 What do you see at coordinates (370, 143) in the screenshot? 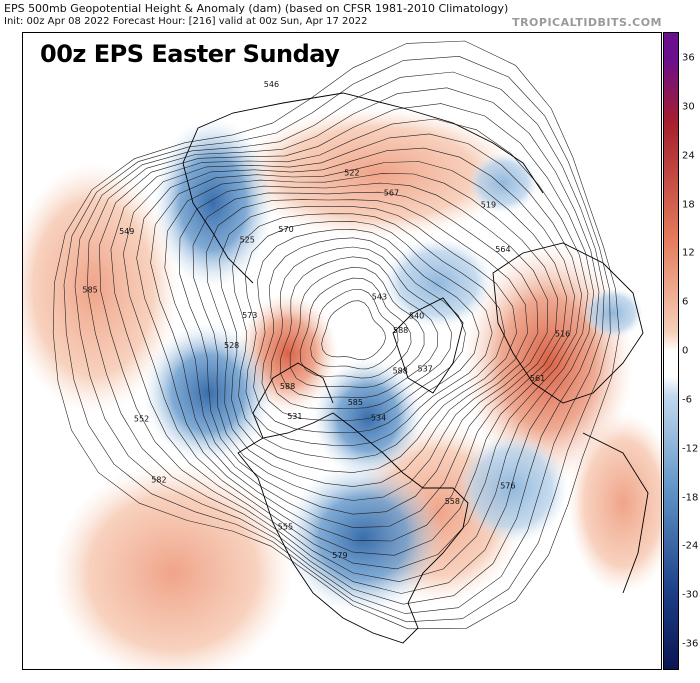
I see `asia-coast` at bounding box center [370, 143].